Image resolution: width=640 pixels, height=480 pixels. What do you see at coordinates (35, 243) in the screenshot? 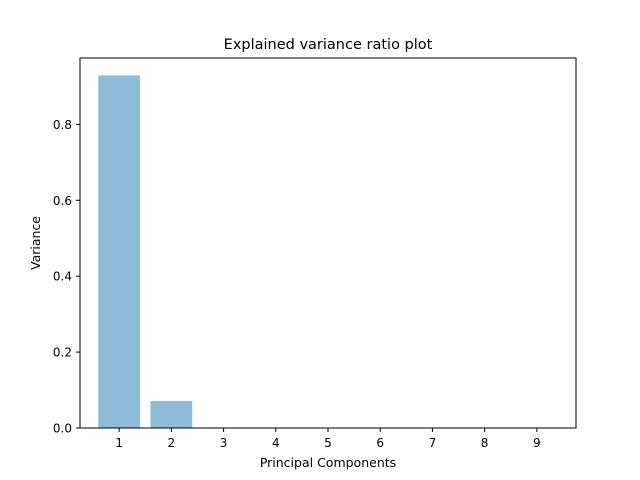
I see `y-axis-label: Variance` at bounding box center [35, 243].